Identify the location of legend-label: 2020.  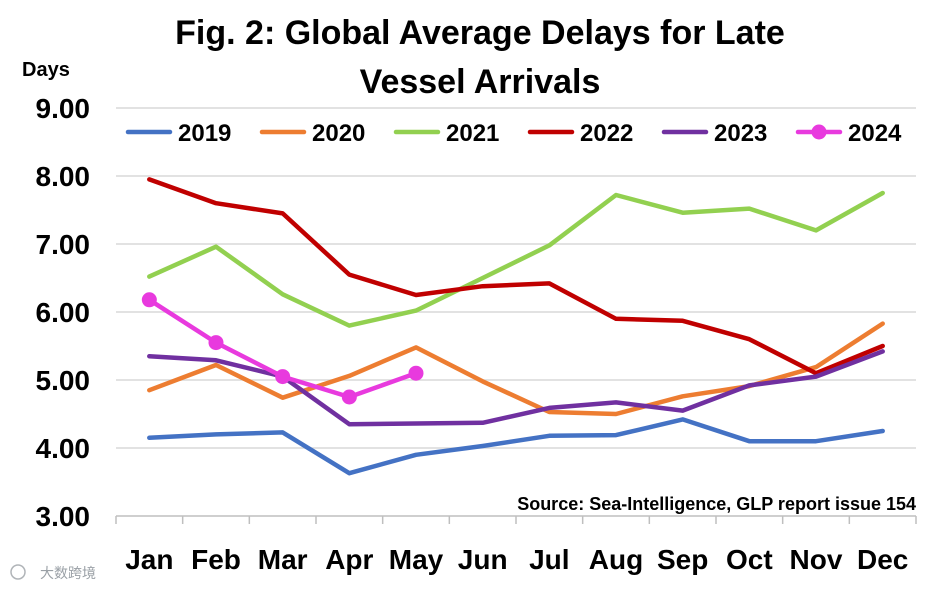
(338, 133).